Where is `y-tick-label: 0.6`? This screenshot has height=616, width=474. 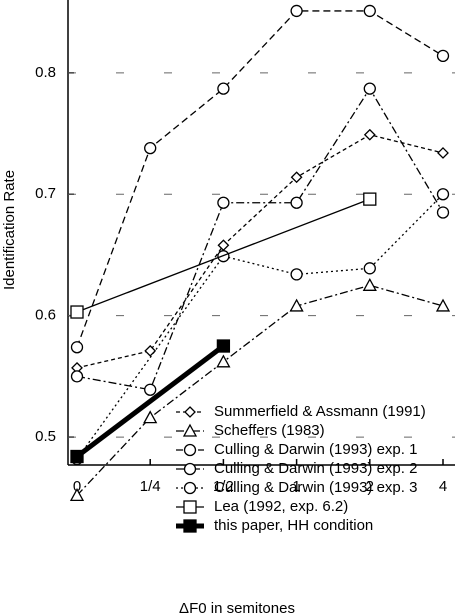
y-tick-label: 0.6 is located at coordinates (45, 315).